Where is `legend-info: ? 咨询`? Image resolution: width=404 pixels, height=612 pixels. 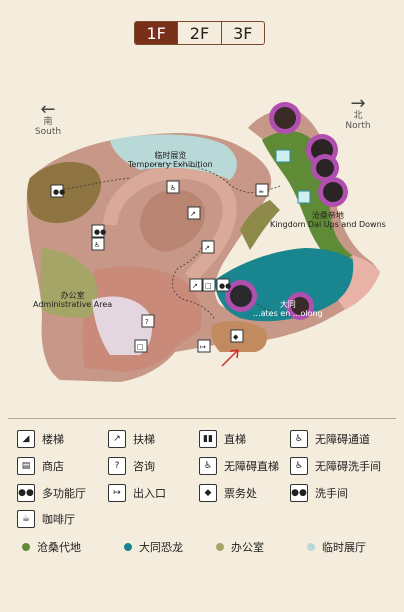 legend-info: ? 咨询 is located at coordinates (131, 466).